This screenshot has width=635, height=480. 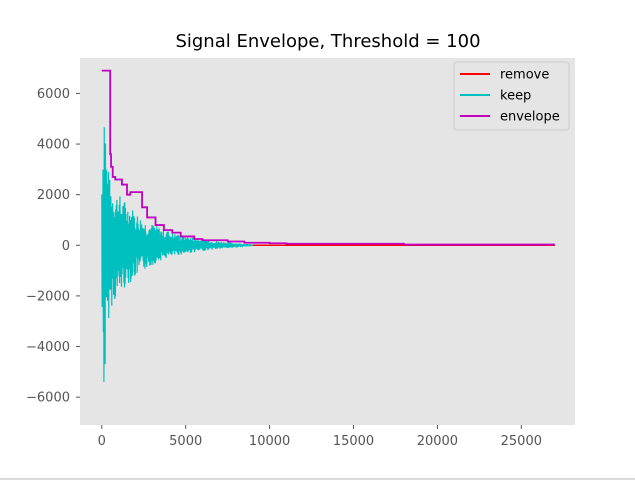 I want to click on x-tick-label: 0, so click(x=102, y=441).